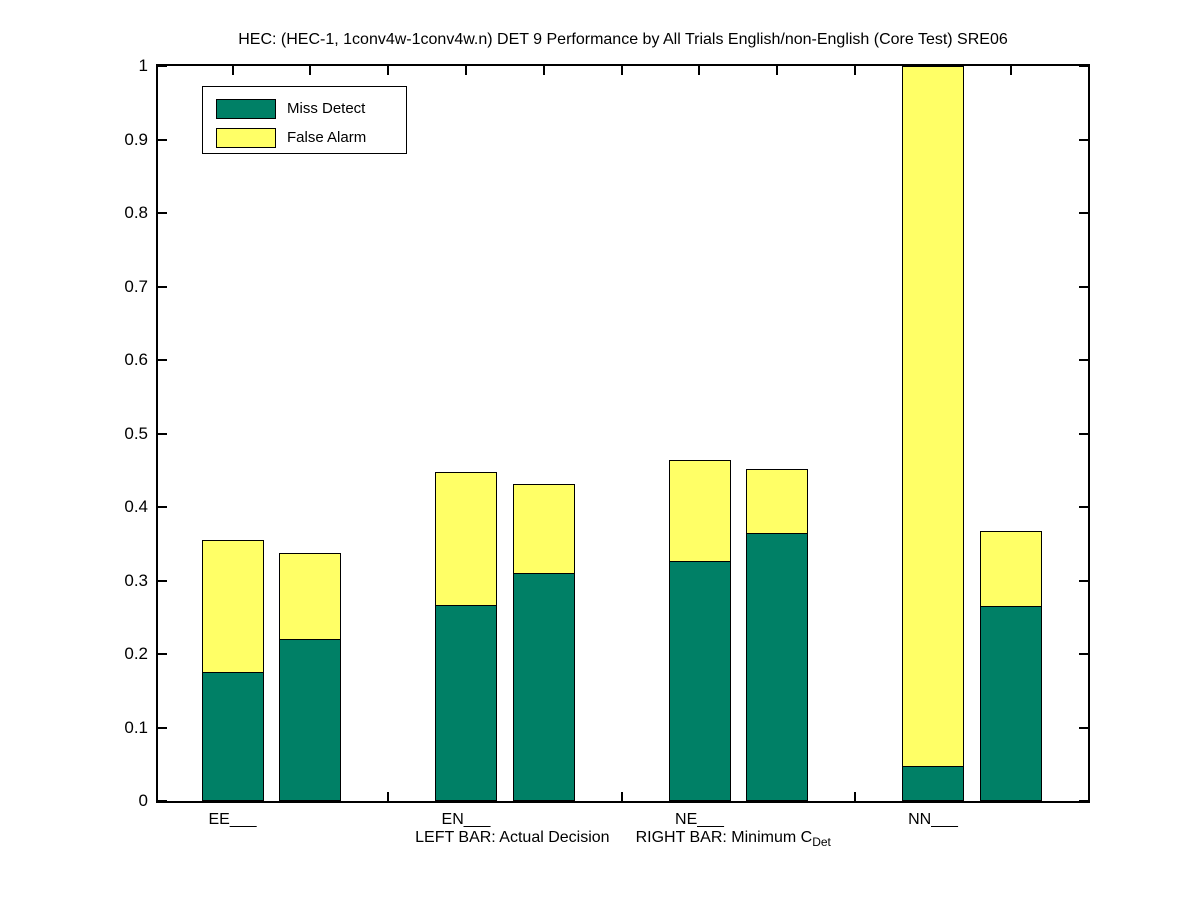 This screenshot has height=900, width=1201. Describe the element at coordinates (143, 800) in the screenshot. I see `y-axis-tick-label: 0` at that location.